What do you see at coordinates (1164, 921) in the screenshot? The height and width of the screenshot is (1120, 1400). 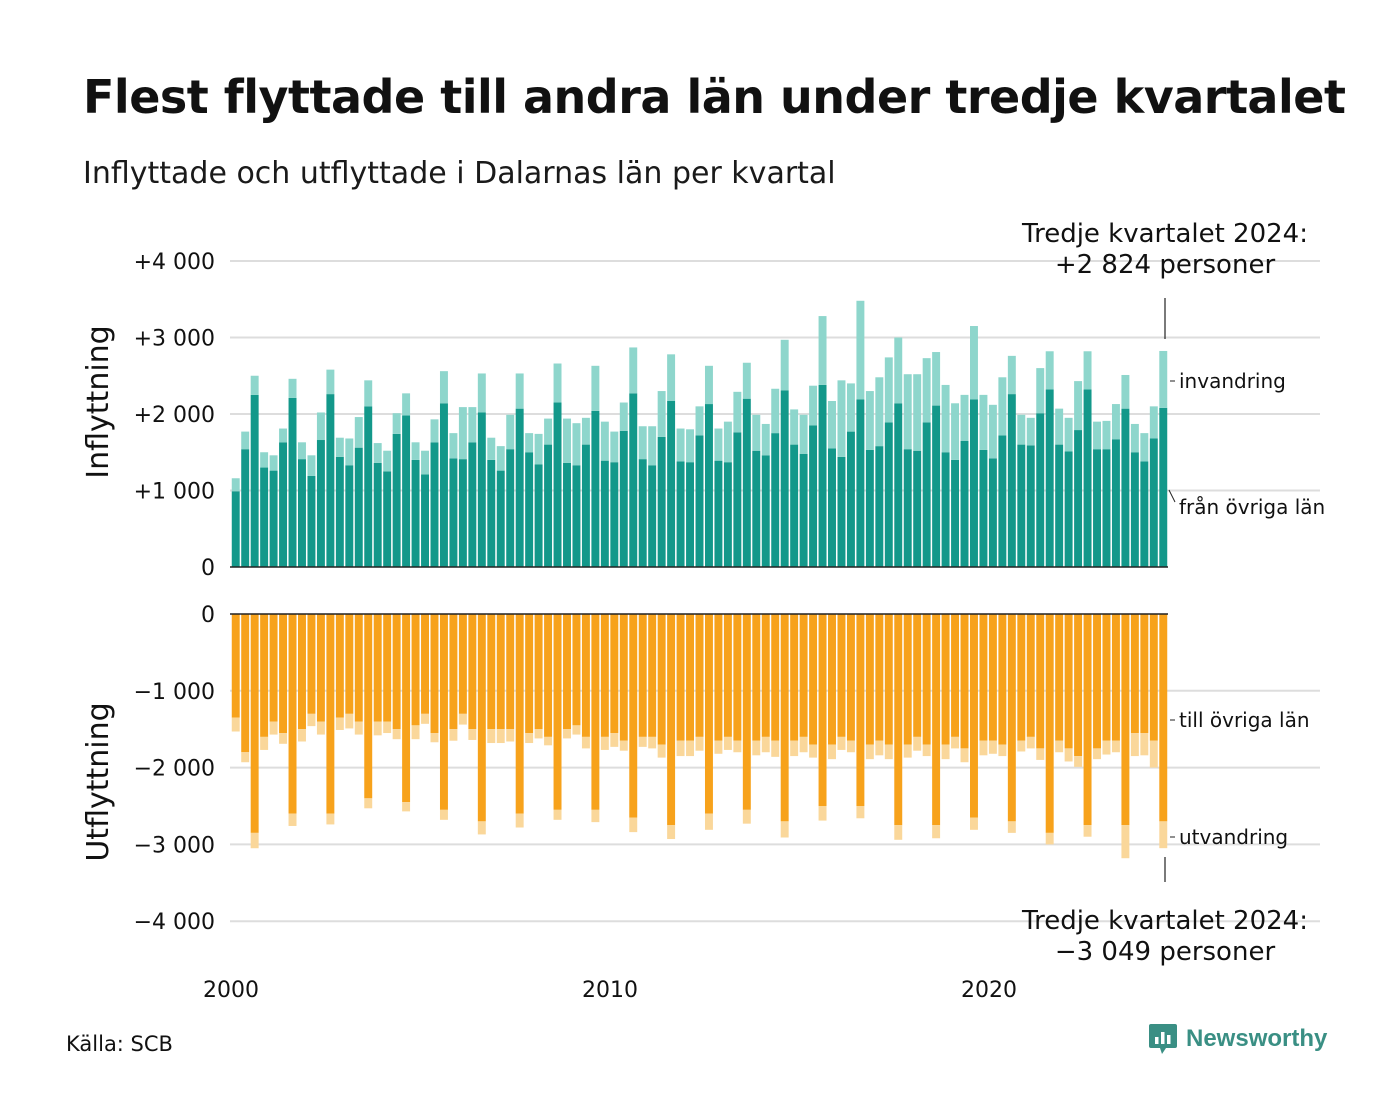 I see `bottom-annotation-line1: Tredje kvartalet 2024:` at bounding box center [1164, 921].